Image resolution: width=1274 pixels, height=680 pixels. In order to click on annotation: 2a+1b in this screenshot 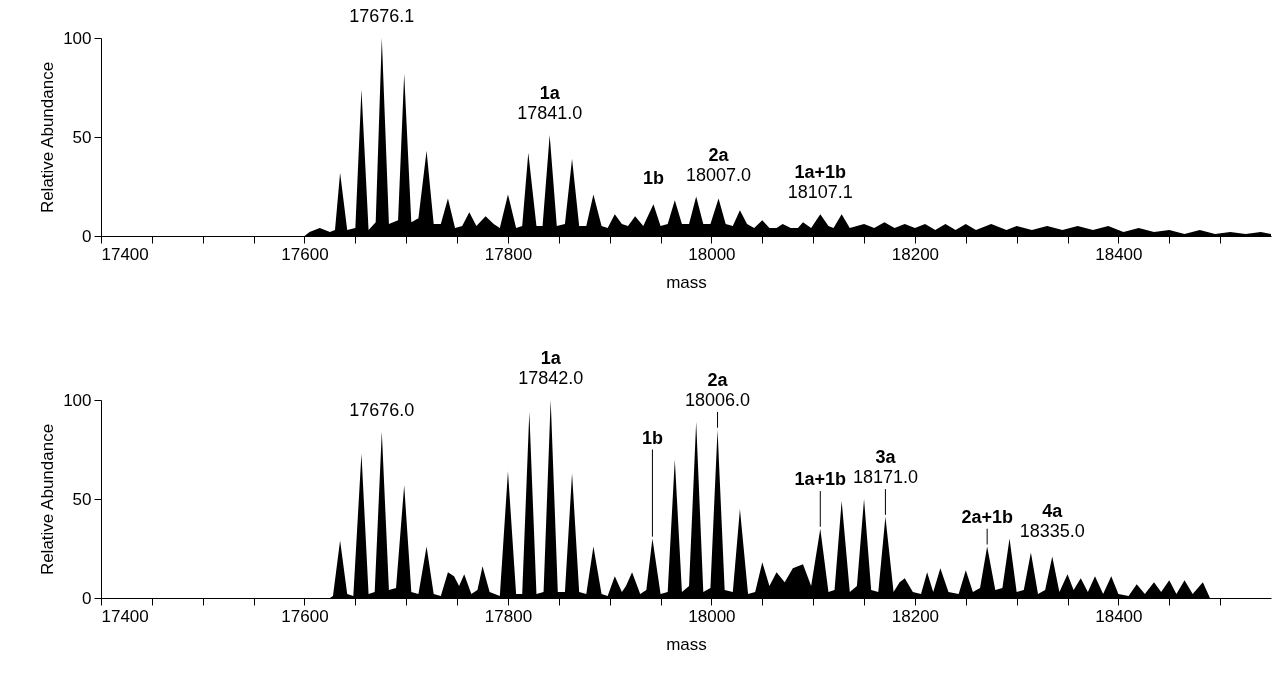, I will do `click(987, 516)`.